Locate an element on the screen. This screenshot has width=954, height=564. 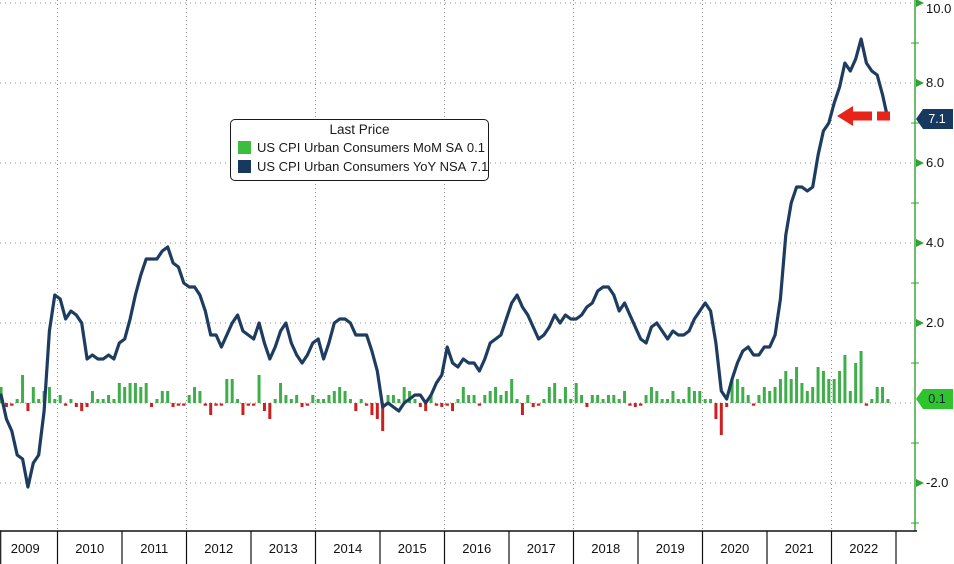
mom-series-value: 0.1 is located at coordinates (475, 147).